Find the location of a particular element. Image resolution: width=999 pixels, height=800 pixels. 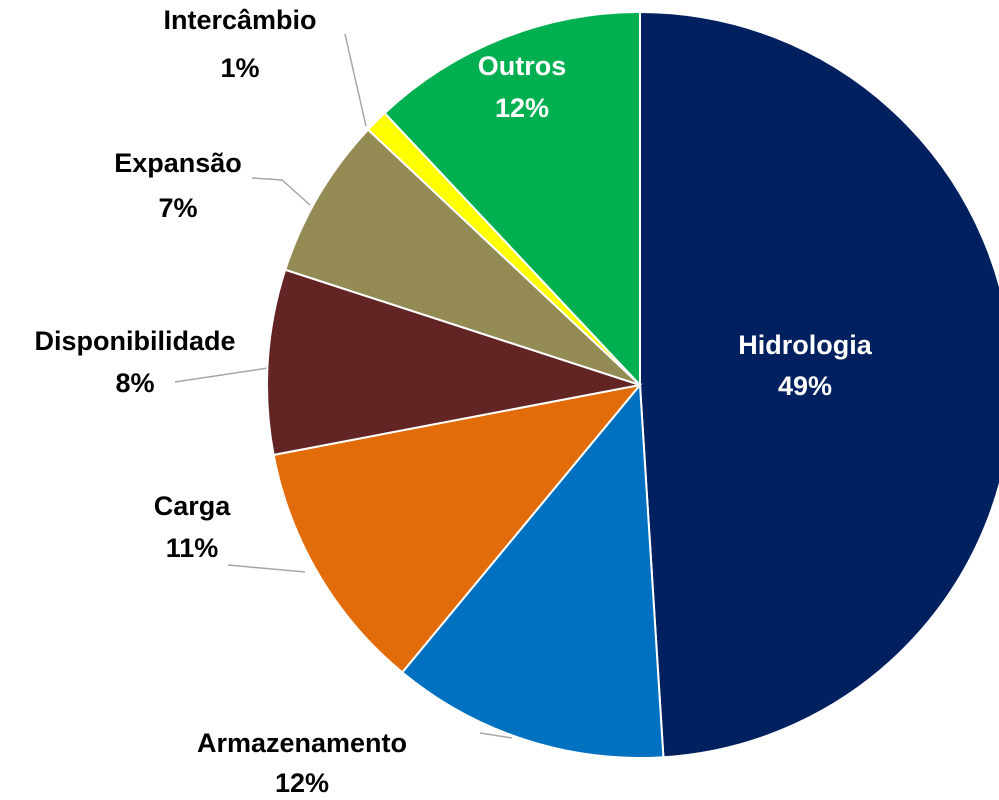

slice-value-label: 8% is located at coordinates (134, 383).